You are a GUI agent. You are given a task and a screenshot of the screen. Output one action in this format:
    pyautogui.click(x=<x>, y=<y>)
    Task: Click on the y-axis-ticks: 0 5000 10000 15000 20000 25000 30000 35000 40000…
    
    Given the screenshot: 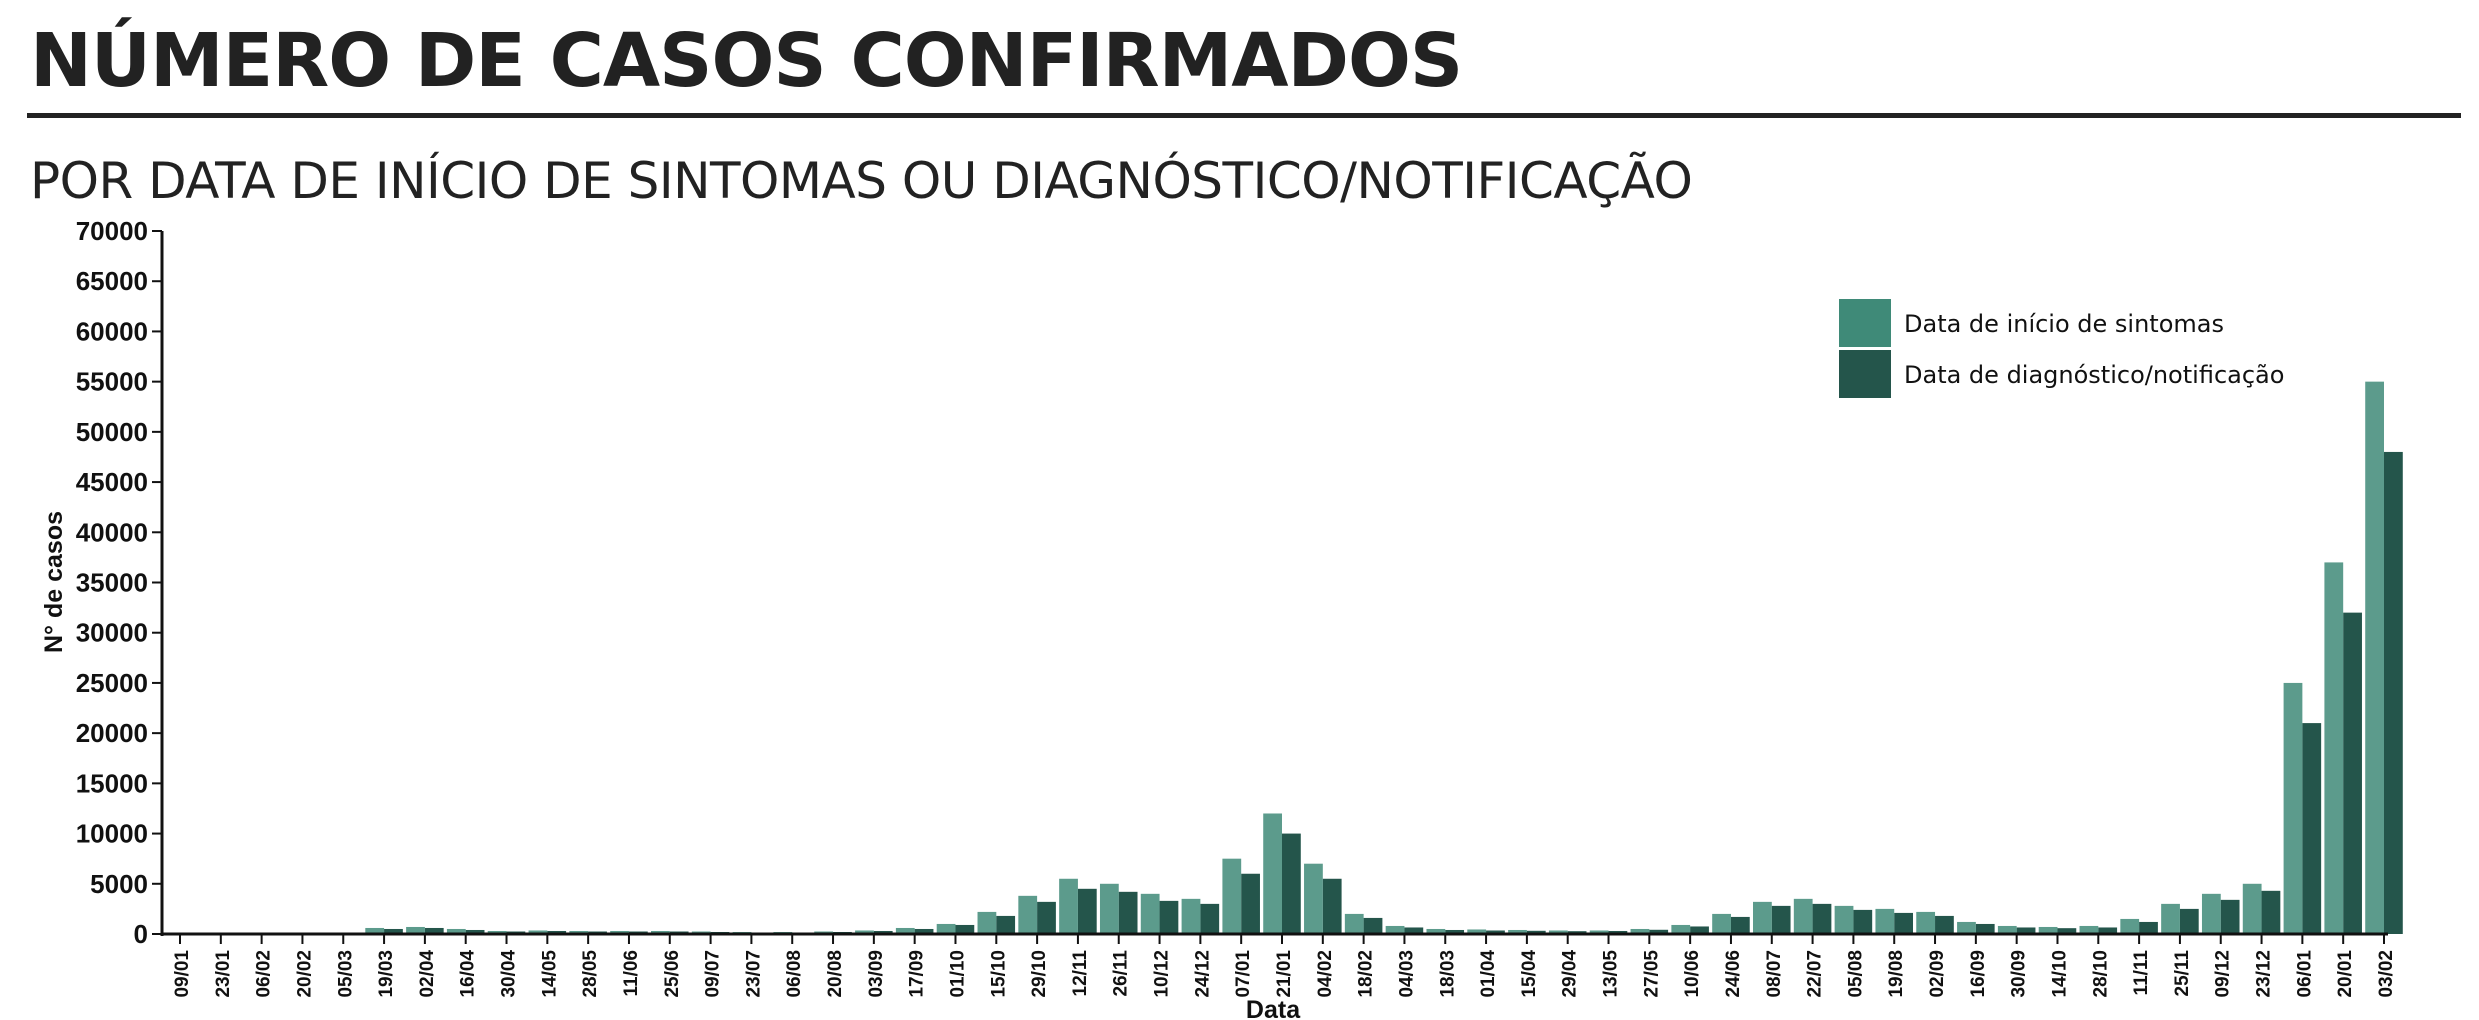 What is the action you would take?
    pyautogui.click(x=119, y=582)
    